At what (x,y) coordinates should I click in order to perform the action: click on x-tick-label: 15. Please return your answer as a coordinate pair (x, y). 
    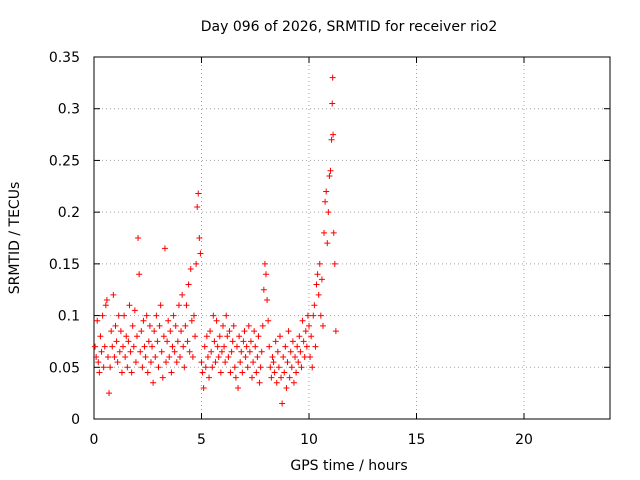
    Looking at the image, I should click on (417, 440).